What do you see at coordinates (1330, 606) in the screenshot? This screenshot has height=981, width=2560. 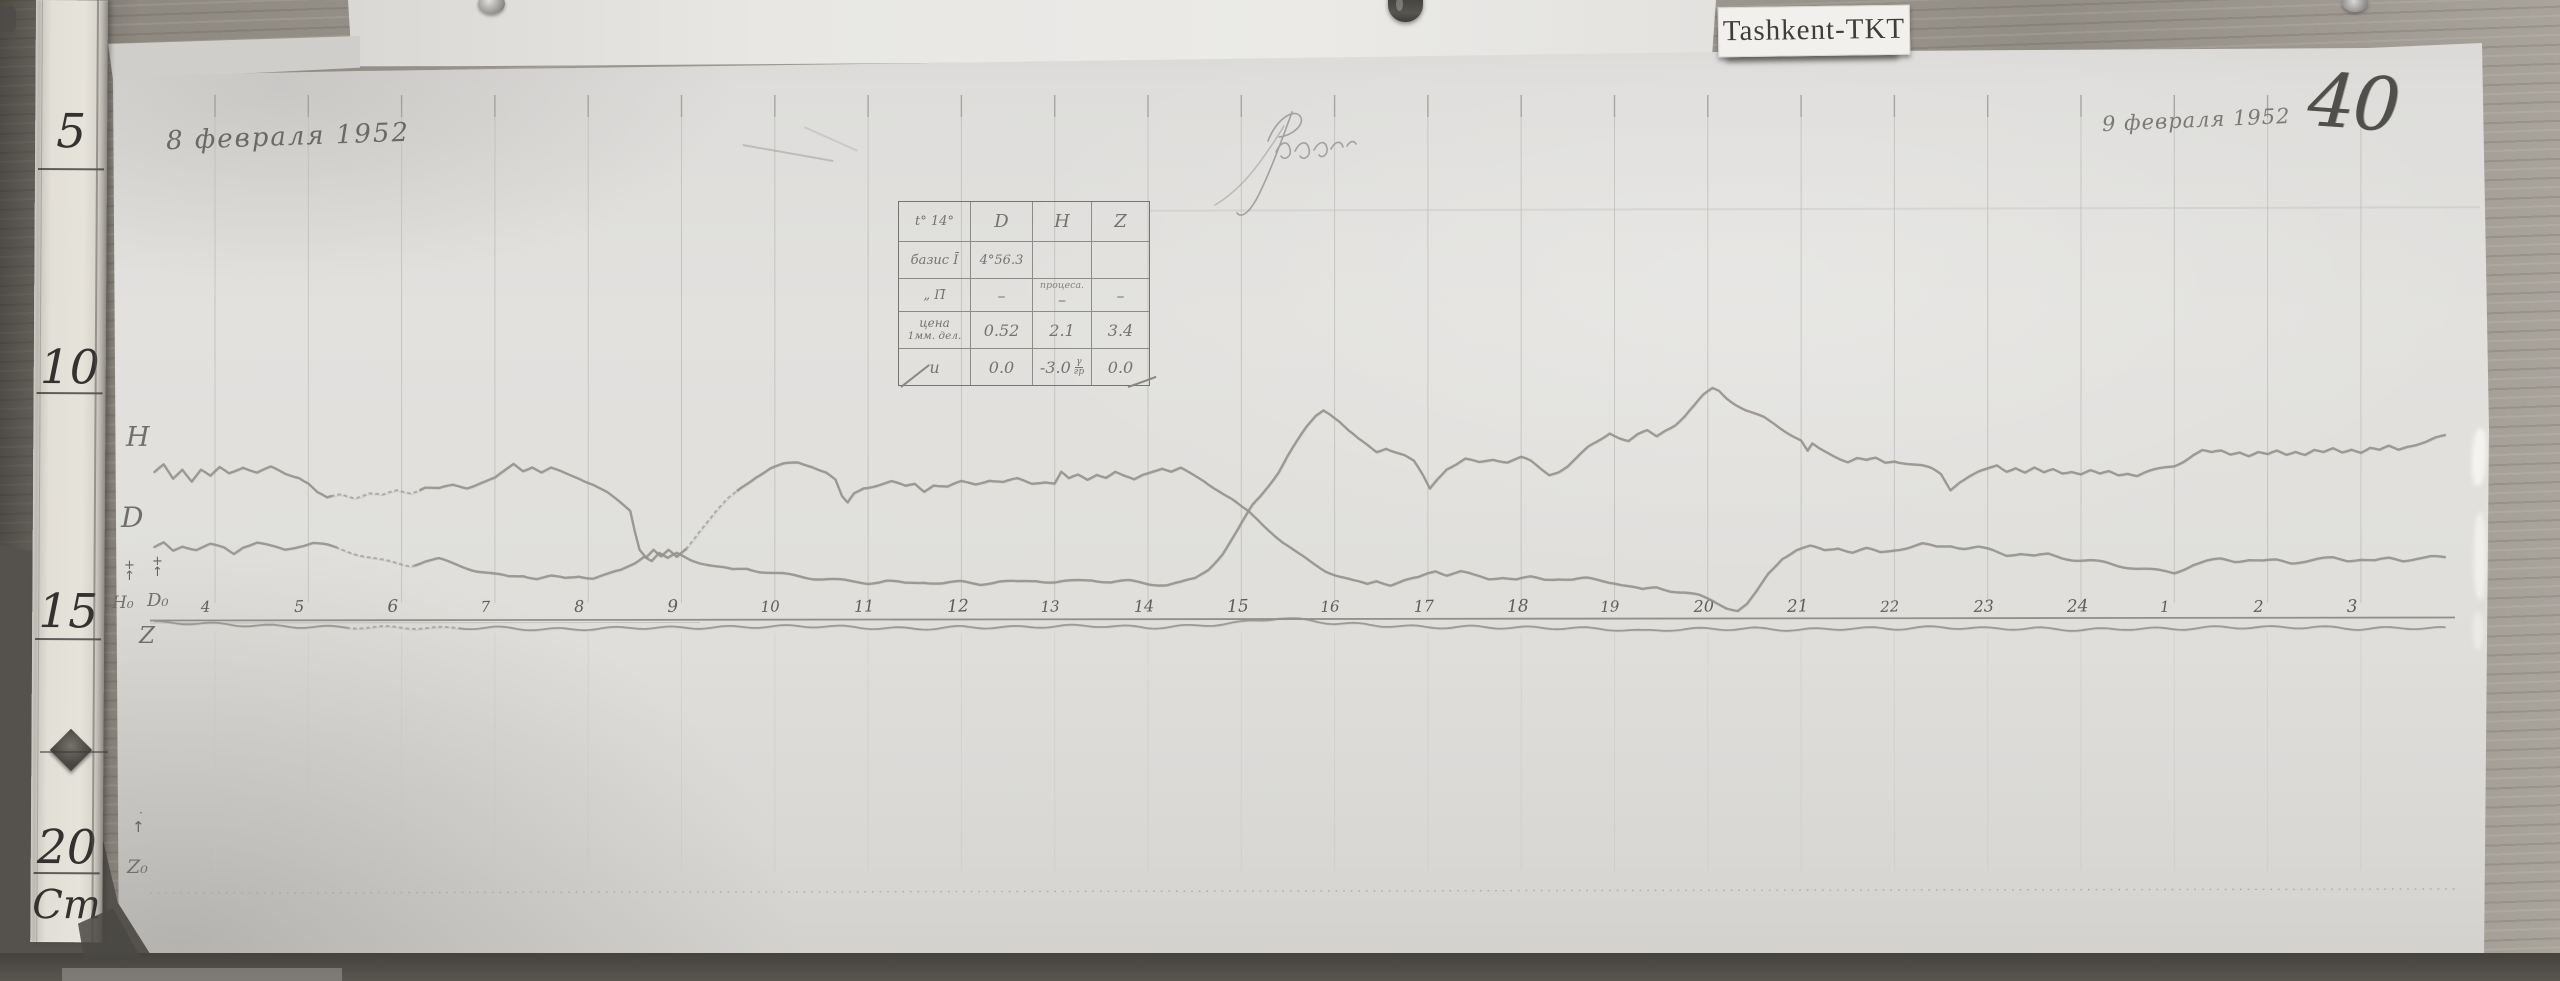 I see `svg-text: 16` at bounding box center [1330, 606].